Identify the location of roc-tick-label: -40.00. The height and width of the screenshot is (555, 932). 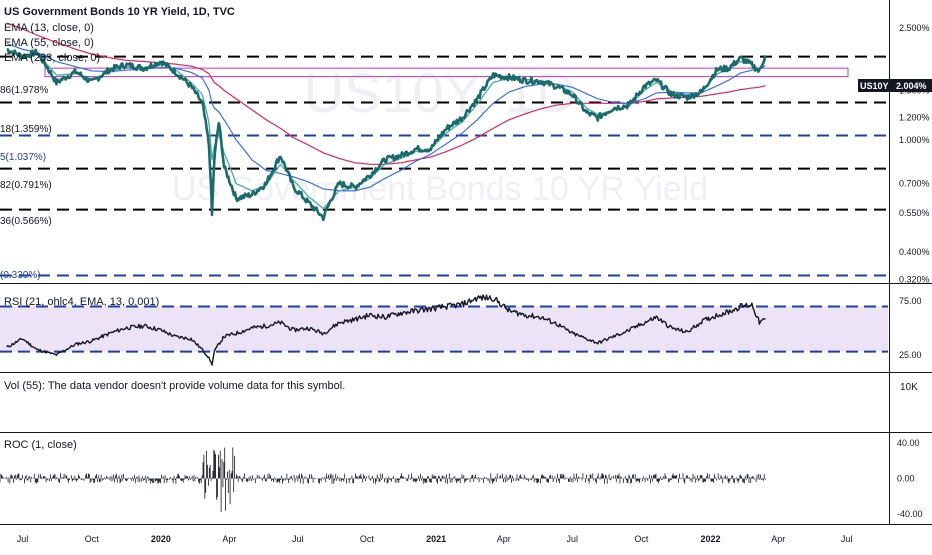
(910, 514).